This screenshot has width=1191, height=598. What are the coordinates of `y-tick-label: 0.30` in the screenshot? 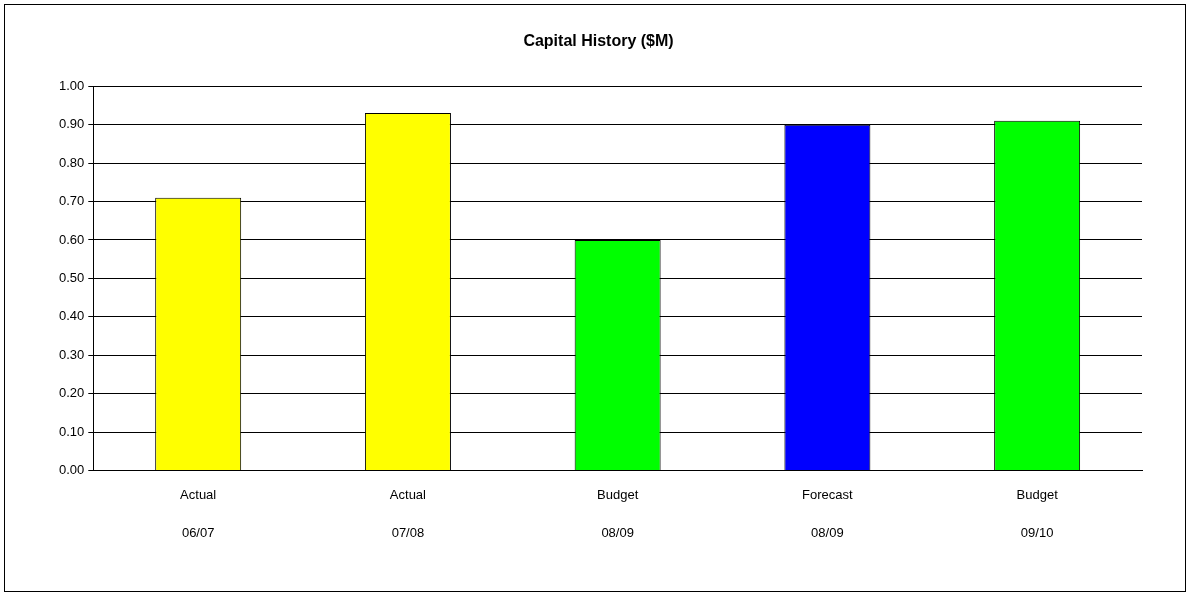 It's located at (71, 354).